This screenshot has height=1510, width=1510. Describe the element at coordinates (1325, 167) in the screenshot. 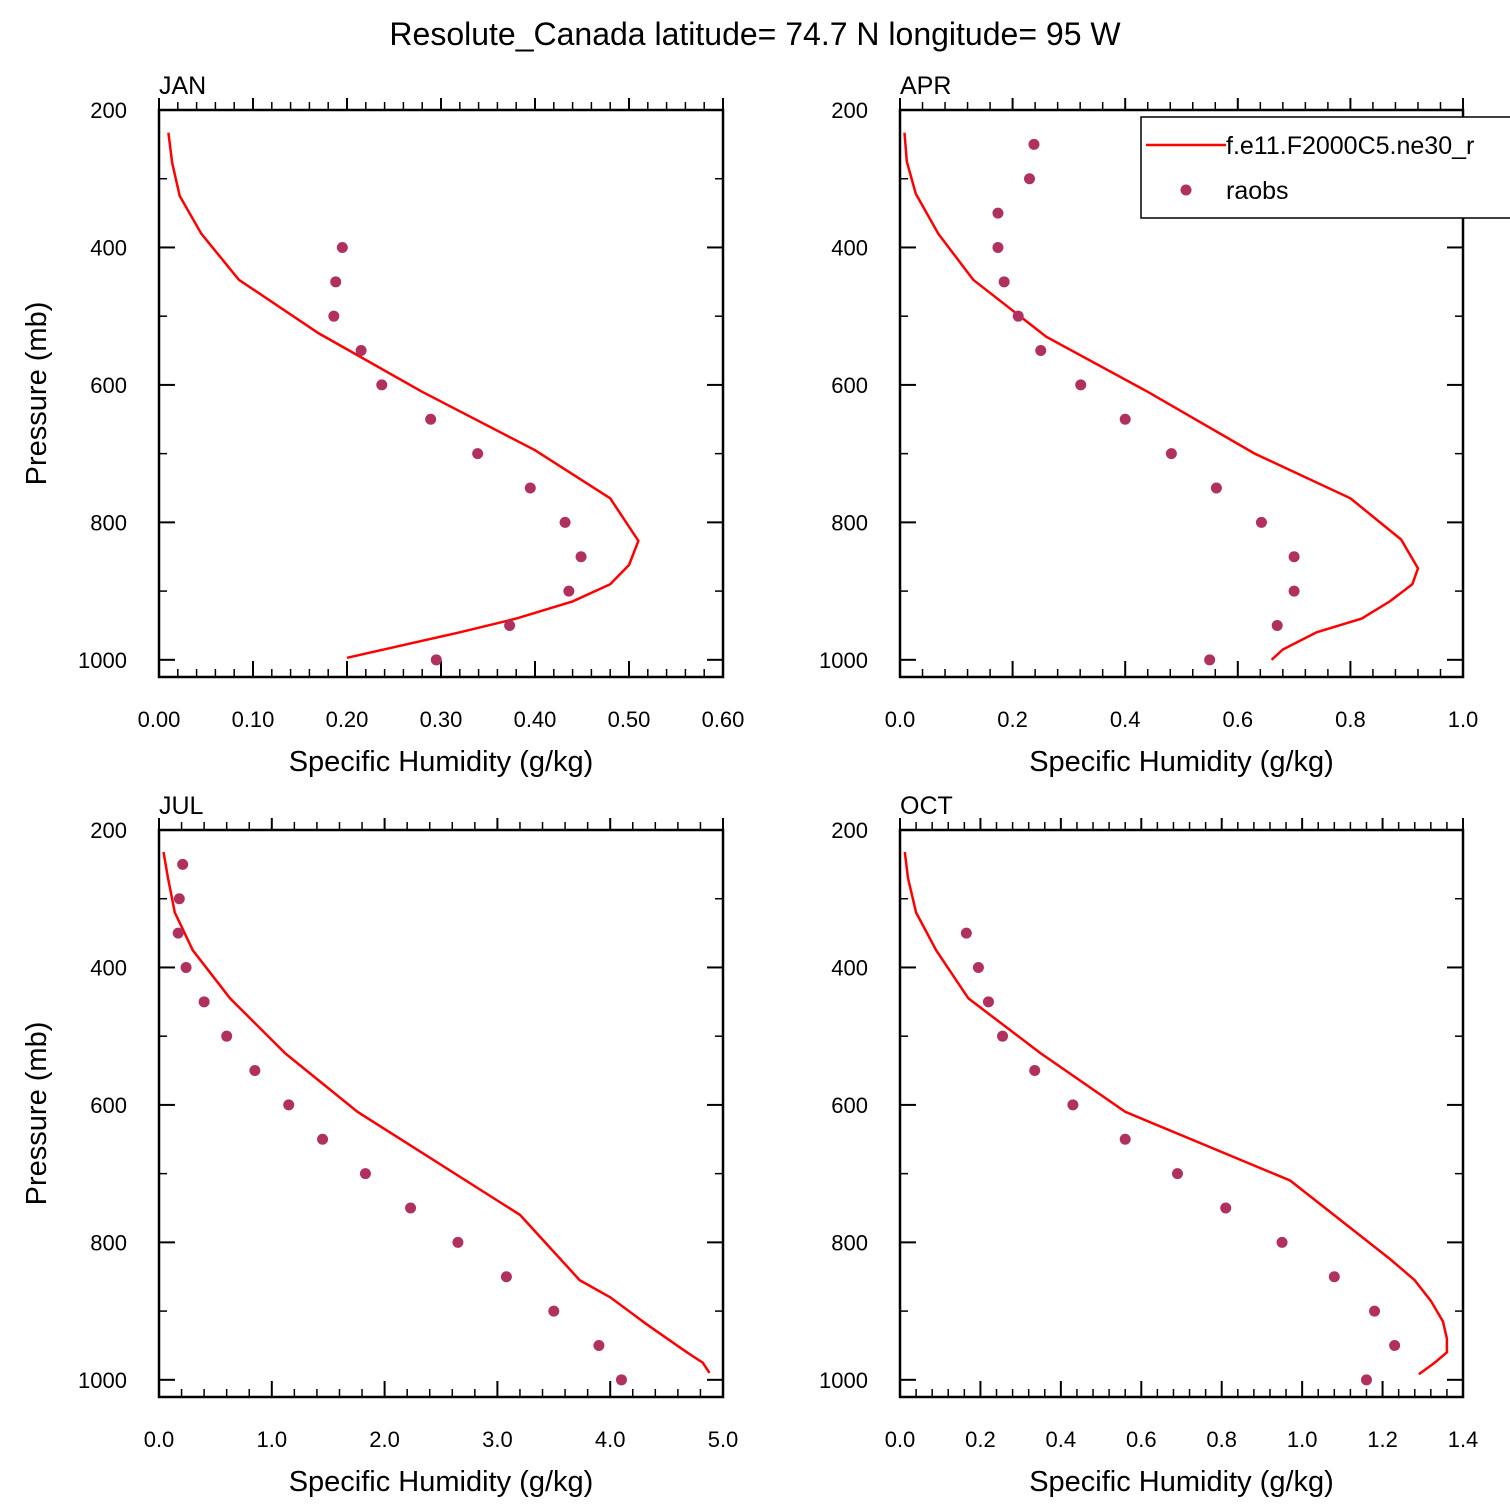

I see `legend-box` at that location.